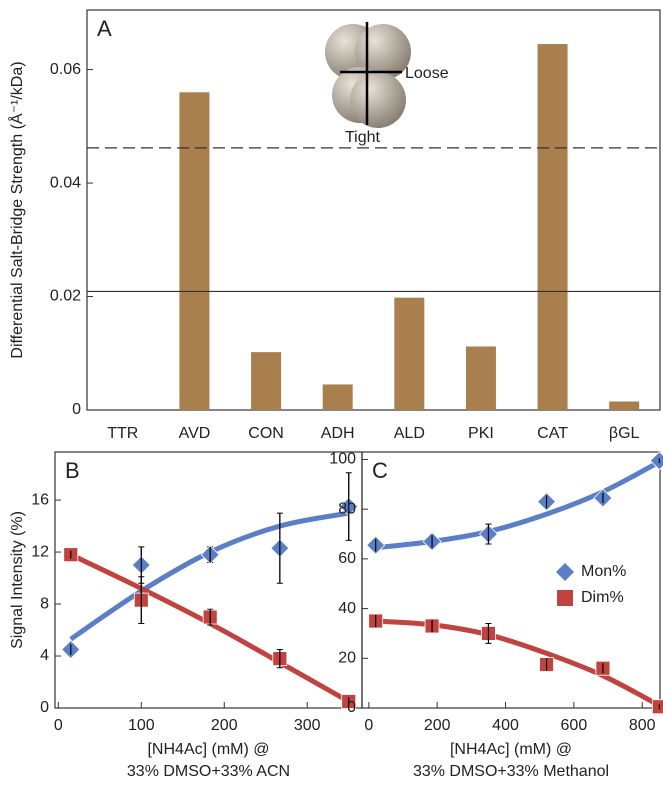 Image resolution: width=663 pixels, height=786 pixels. What do you see at coordinates (409, 433) in the screenshot?
I see `x-tick-label: ALD` at bounding box center [409, 433].